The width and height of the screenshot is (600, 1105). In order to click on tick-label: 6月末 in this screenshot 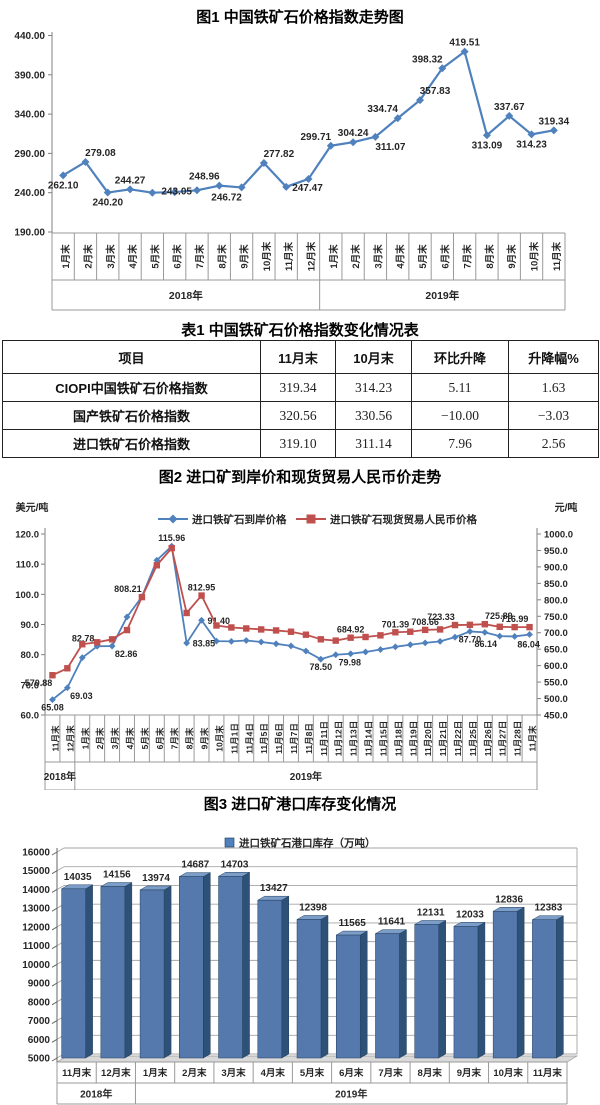, I will do `click(178, 256)`.